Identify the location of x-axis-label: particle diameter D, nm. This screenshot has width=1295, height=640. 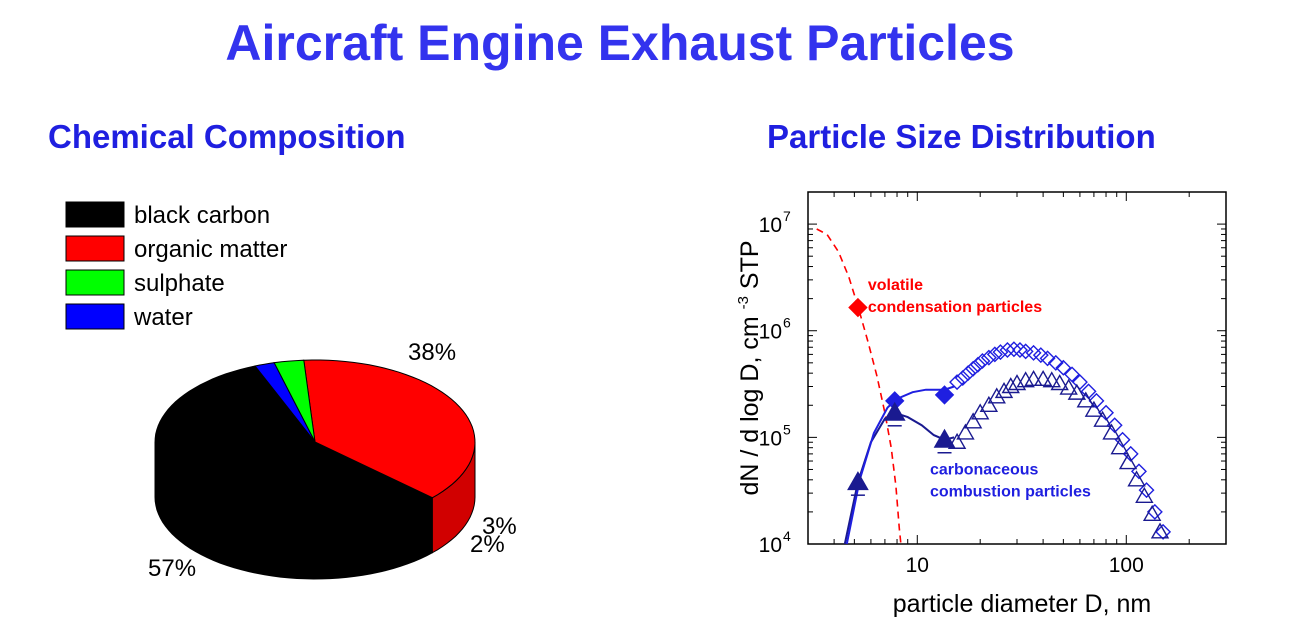
(1022, 604).